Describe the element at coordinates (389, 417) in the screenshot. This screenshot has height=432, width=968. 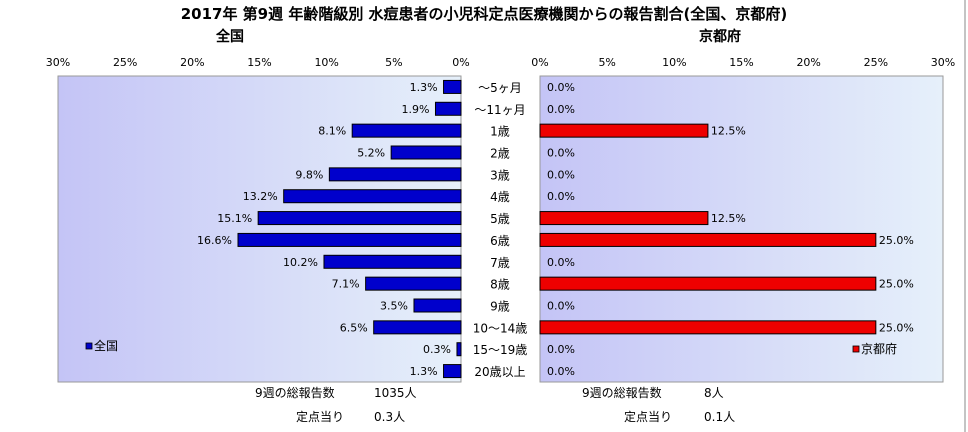
I see `left-per-value: 0.3人` at that location.